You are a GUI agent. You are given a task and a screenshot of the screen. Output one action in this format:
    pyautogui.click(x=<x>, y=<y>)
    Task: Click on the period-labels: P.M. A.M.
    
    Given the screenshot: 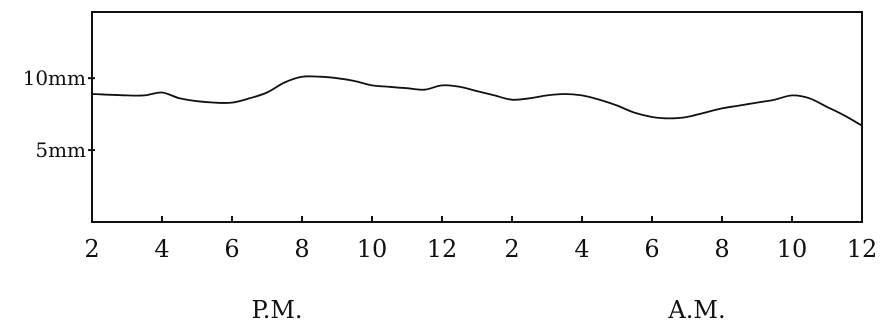 What is the action you would take?
    pyautogui.click(x=488, y=310)
    